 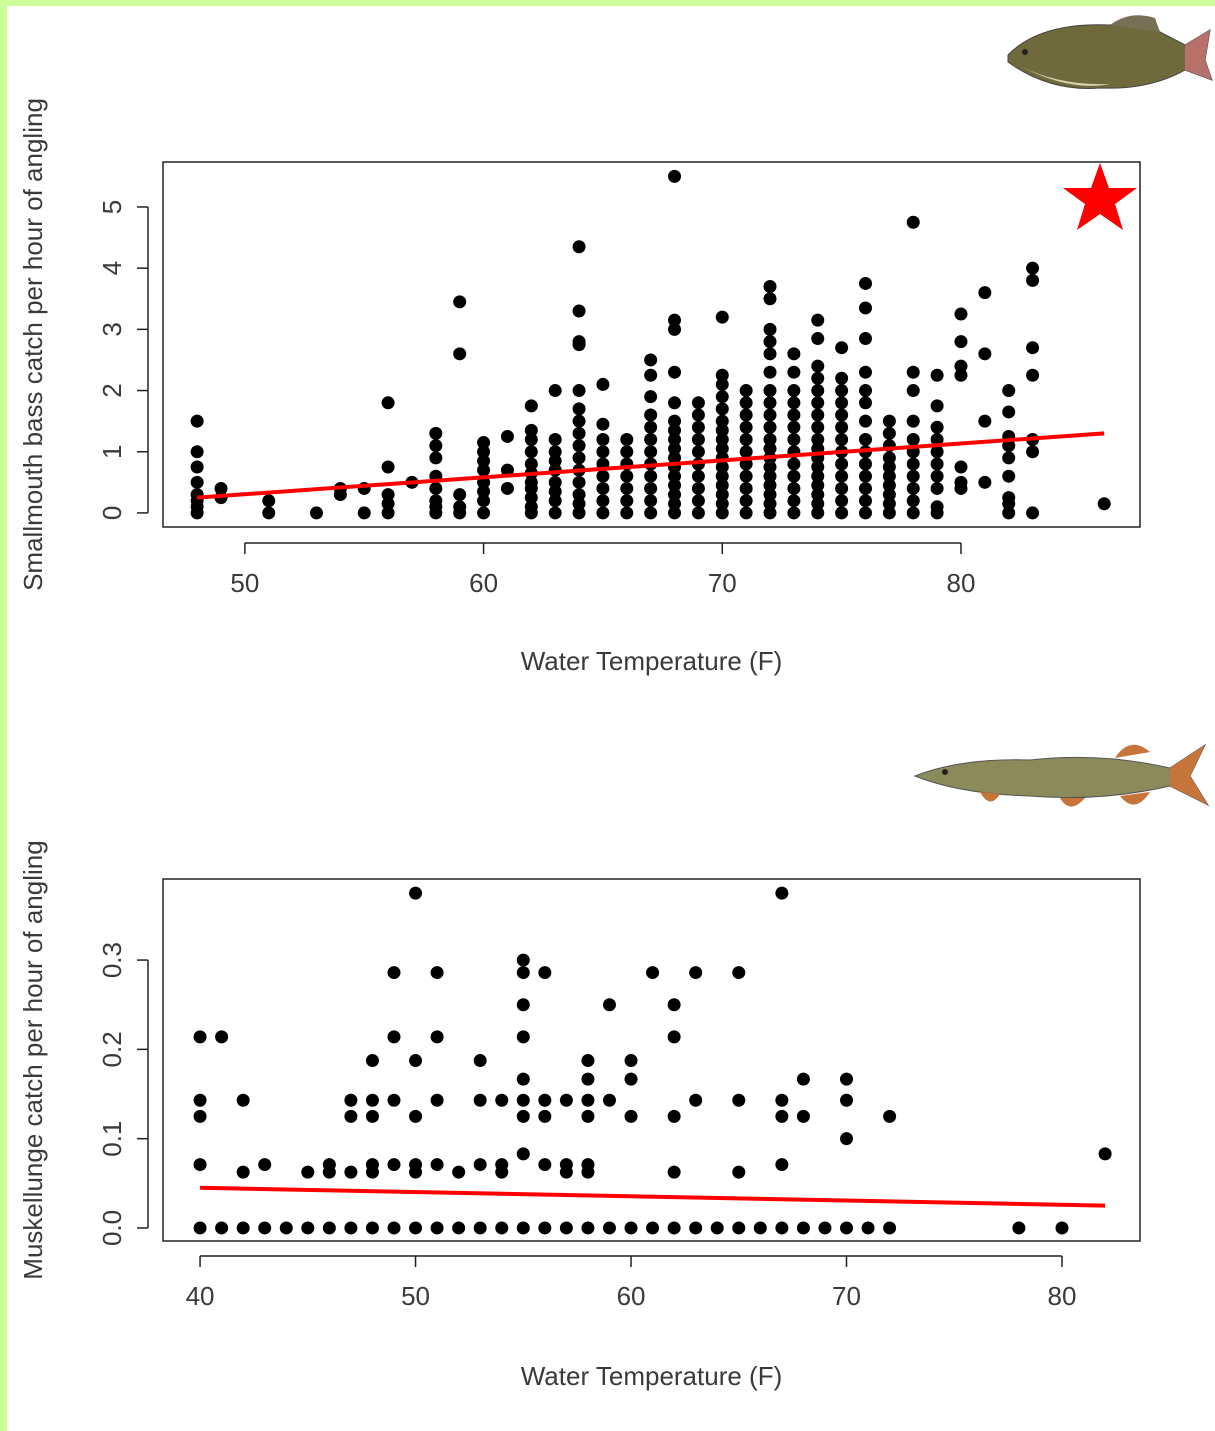 What do you see at coordinates (415, 1296) in the screenshot?
I see `x-tick-label: 50` at bounding box center [415, 1296].